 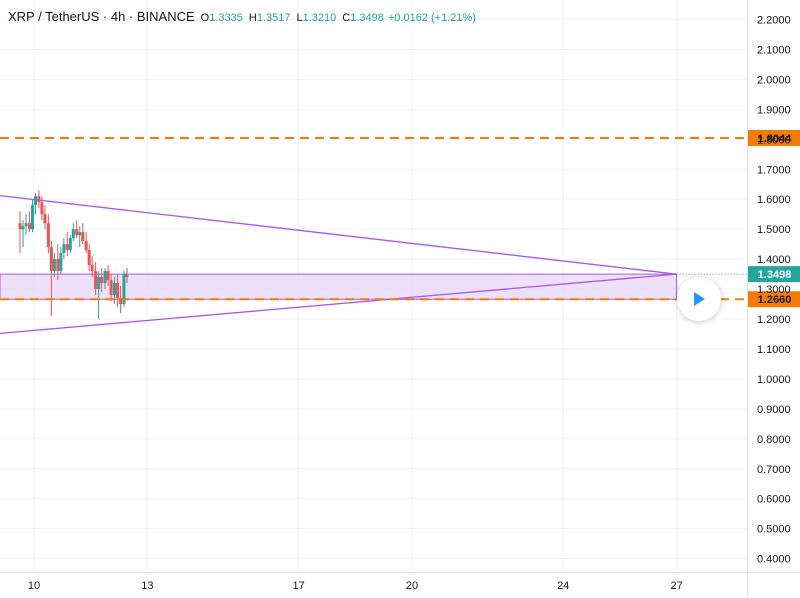 What do you see at coordinates (774, 170) in the screenshot?
I see `price-tick-label: 1.7000` at bounding box center [774, 170].